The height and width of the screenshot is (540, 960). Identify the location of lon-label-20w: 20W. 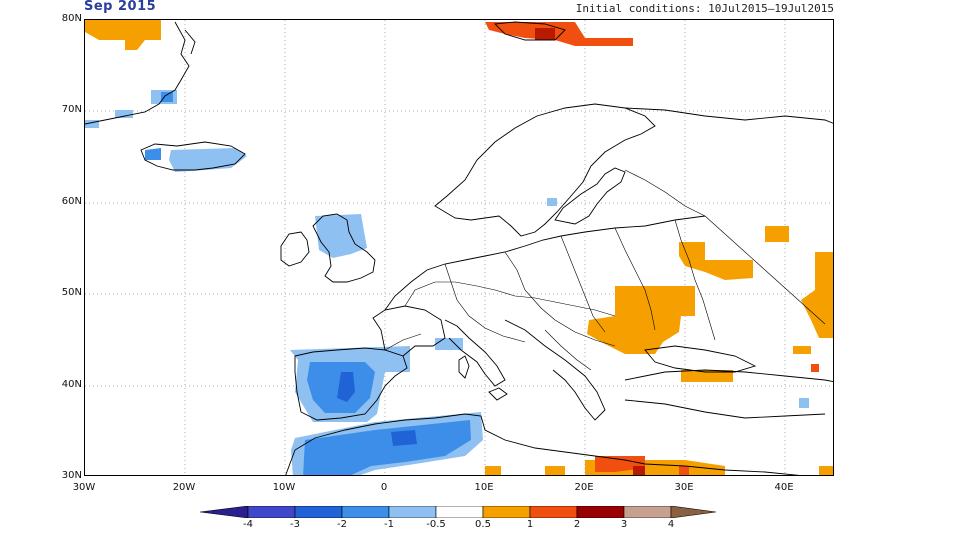
(184, 487).